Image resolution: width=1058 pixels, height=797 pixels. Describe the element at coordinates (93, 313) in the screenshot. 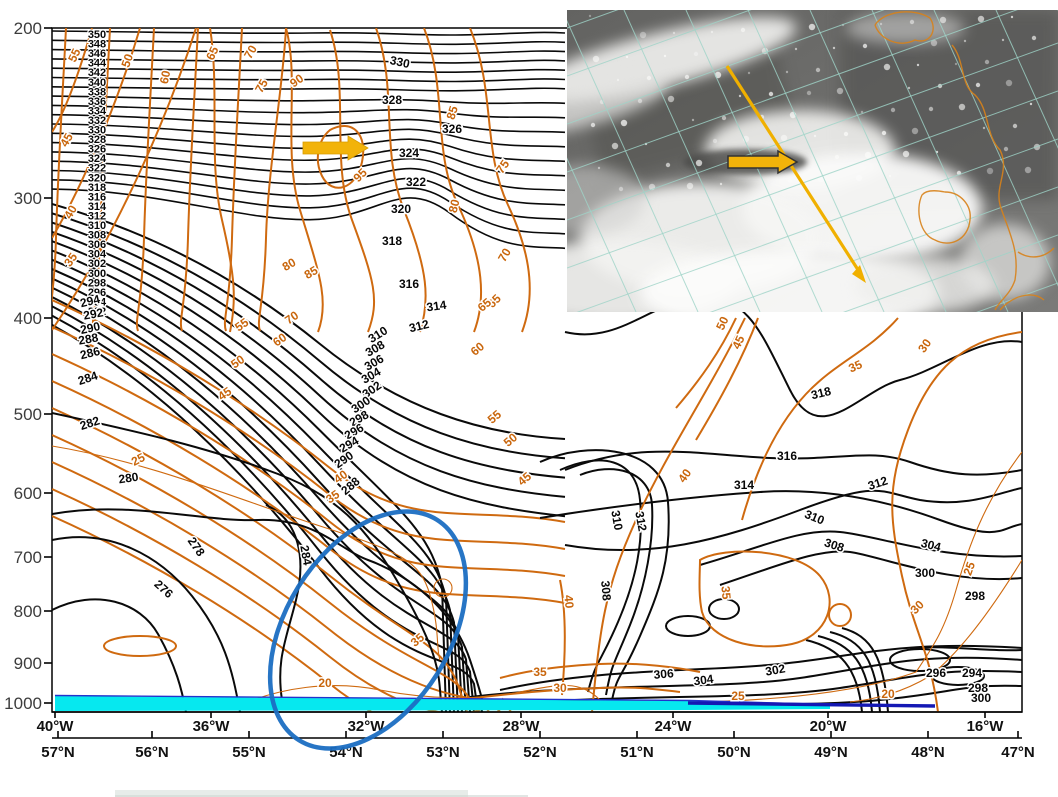

I see `theta-label: 292` at that location.